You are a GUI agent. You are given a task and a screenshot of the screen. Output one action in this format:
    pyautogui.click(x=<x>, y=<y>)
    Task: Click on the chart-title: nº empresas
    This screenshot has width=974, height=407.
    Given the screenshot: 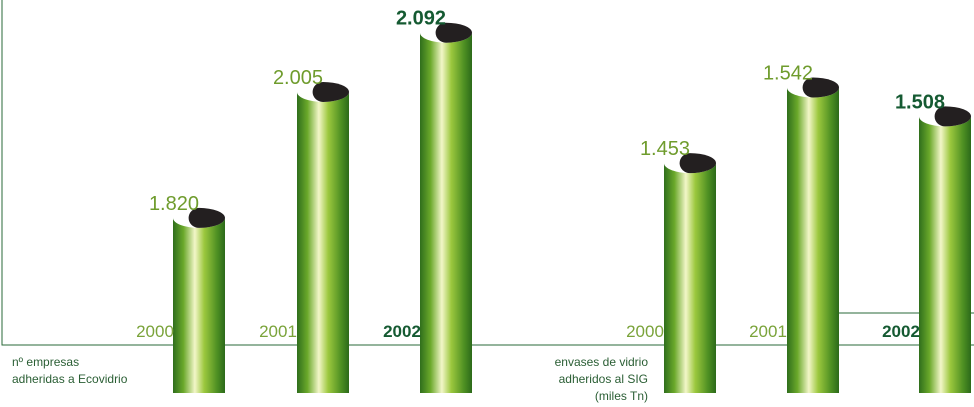 What is the action you would take?
    pyautogui.click(x=45, y=362)
    